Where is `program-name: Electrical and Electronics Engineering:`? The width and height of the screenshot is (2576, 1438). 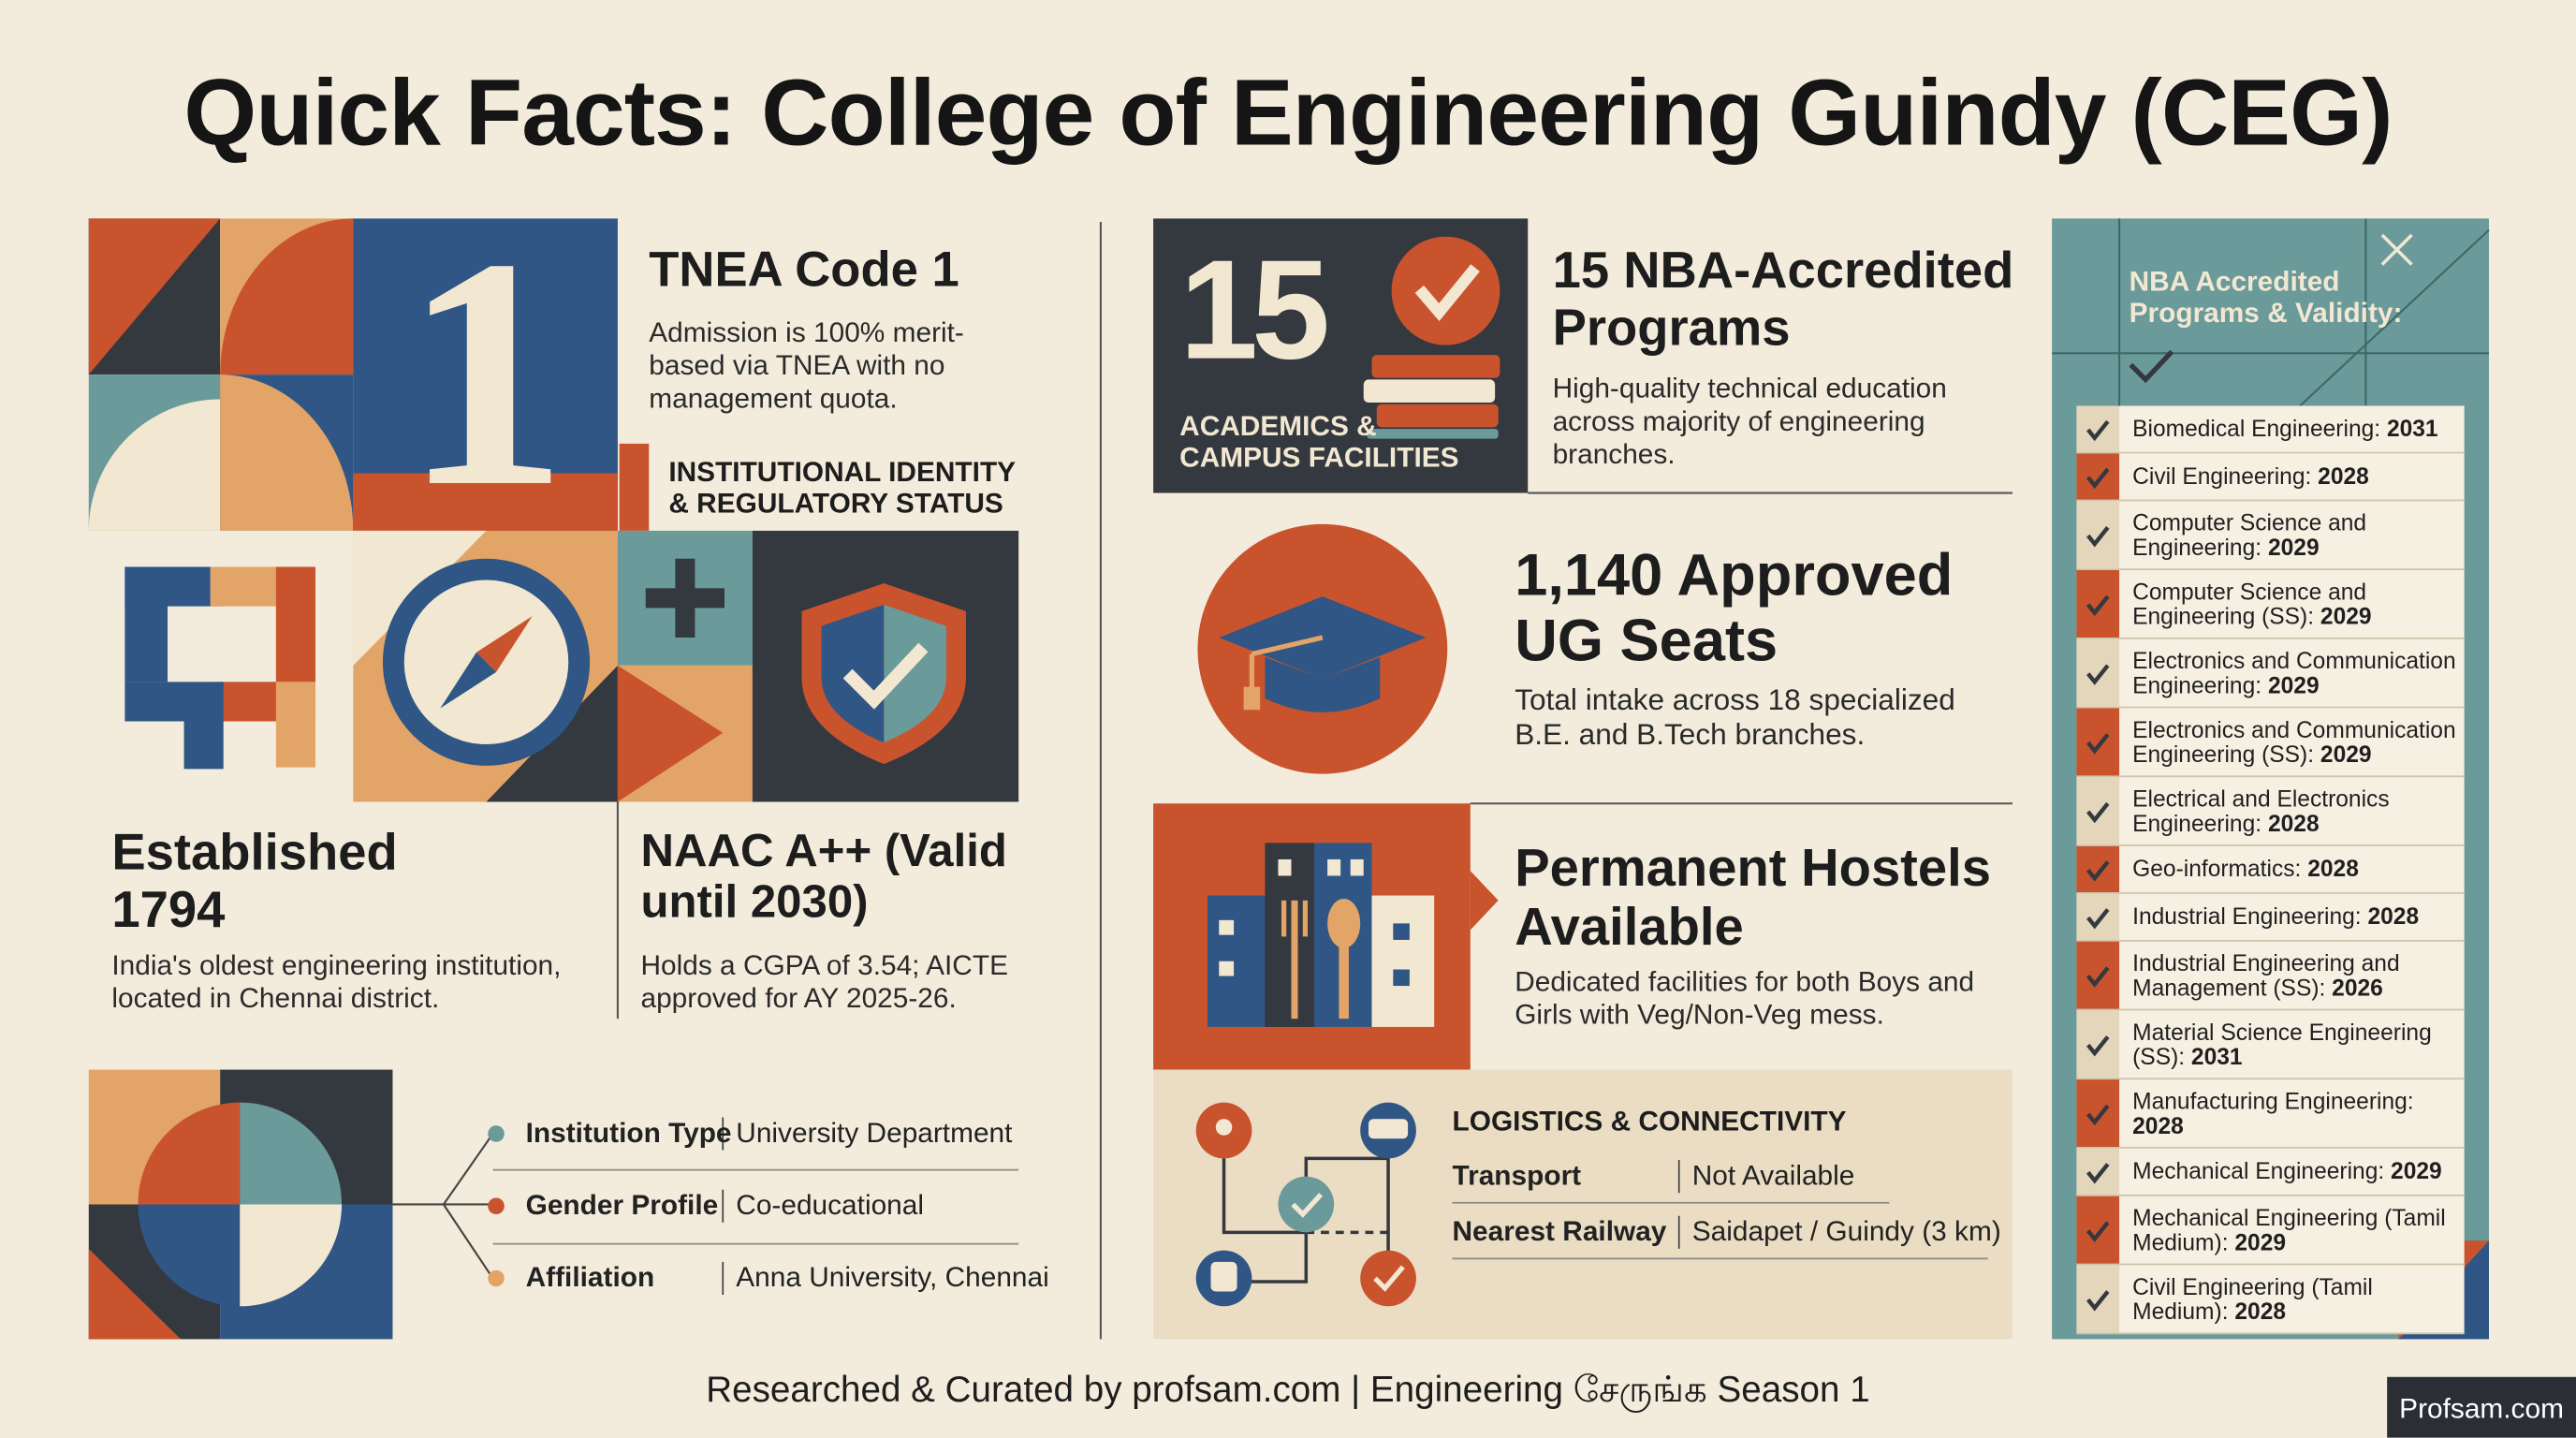
program-name: Electrical and Electronics Engineering: is located at coordinates (2261, 810).